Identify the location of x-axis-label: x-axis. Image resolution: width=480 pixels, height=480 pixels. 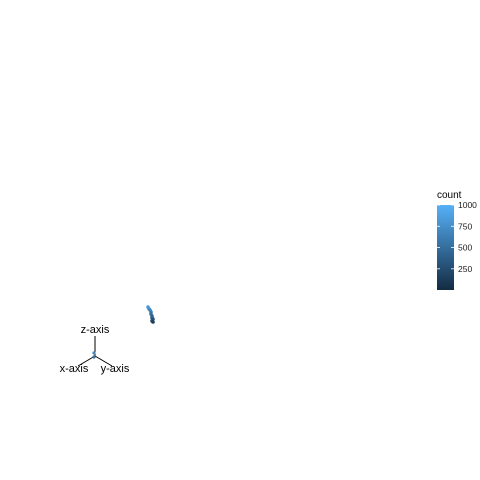
(74, 369).